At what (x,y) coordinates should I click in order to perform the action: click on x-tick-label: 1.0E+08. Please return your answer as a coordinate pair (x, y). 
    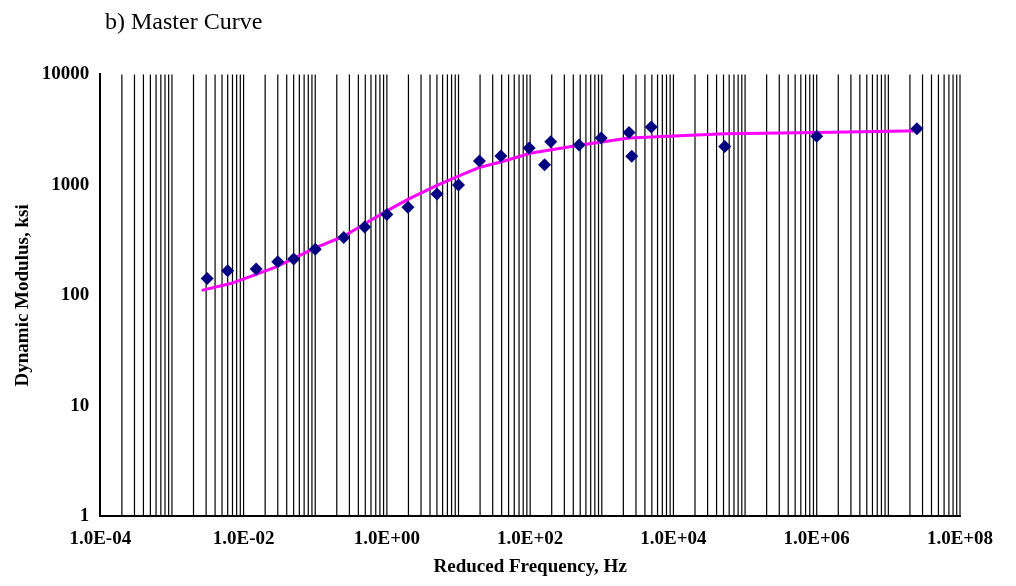
    Looking at the image, I should click on (960, 537).